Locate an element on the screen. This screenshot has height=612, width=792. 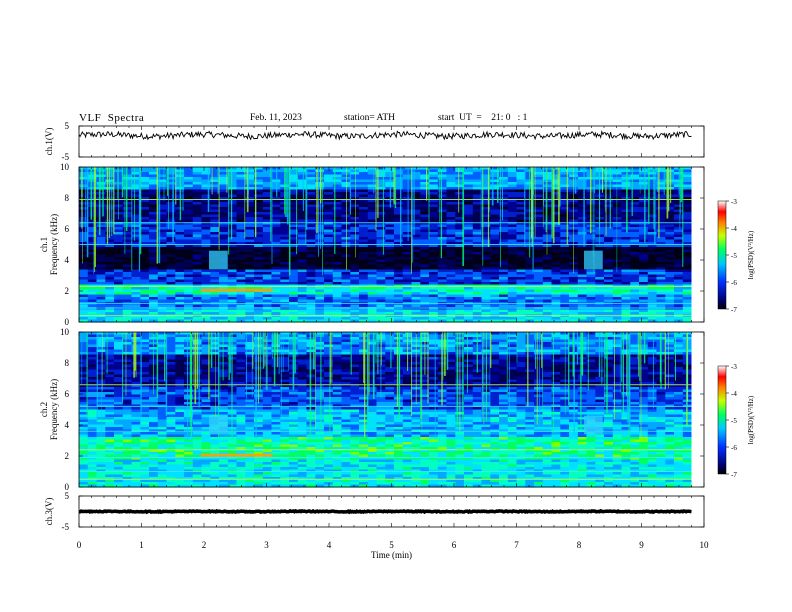
ch3-waveform-ytick-label: -5 is located at coordinates (66, 527).